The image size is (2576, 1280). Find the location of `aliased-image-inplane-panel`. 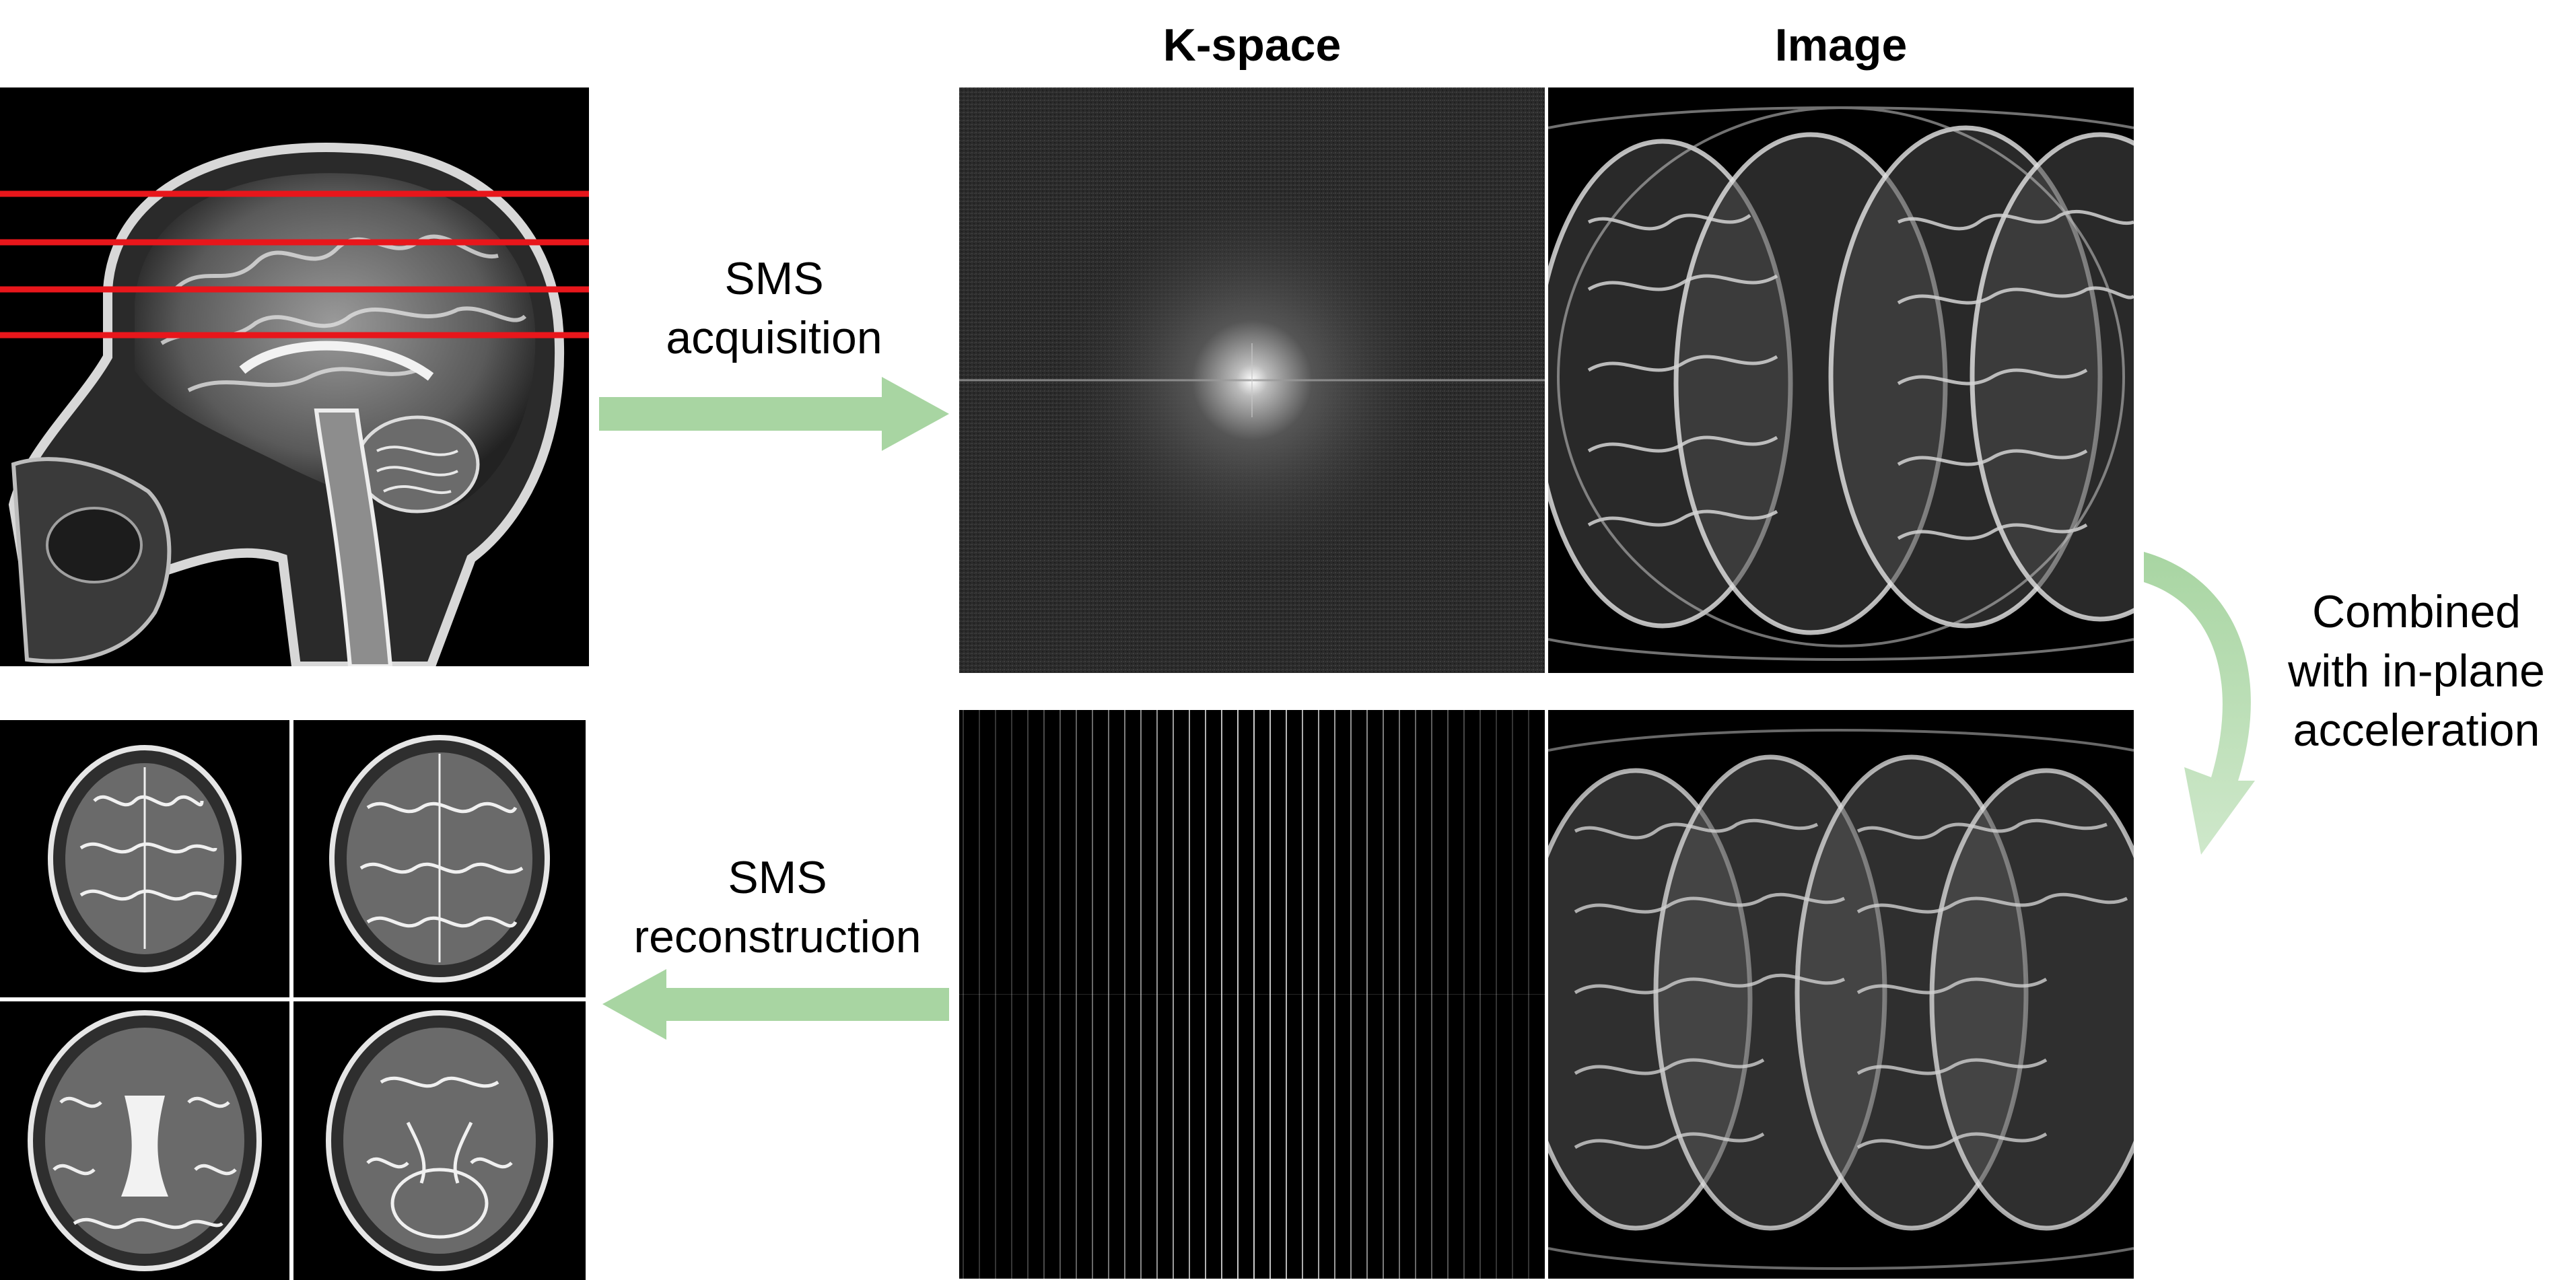

aliased-image-inplane-panel is located at coordinates (1841, 994).